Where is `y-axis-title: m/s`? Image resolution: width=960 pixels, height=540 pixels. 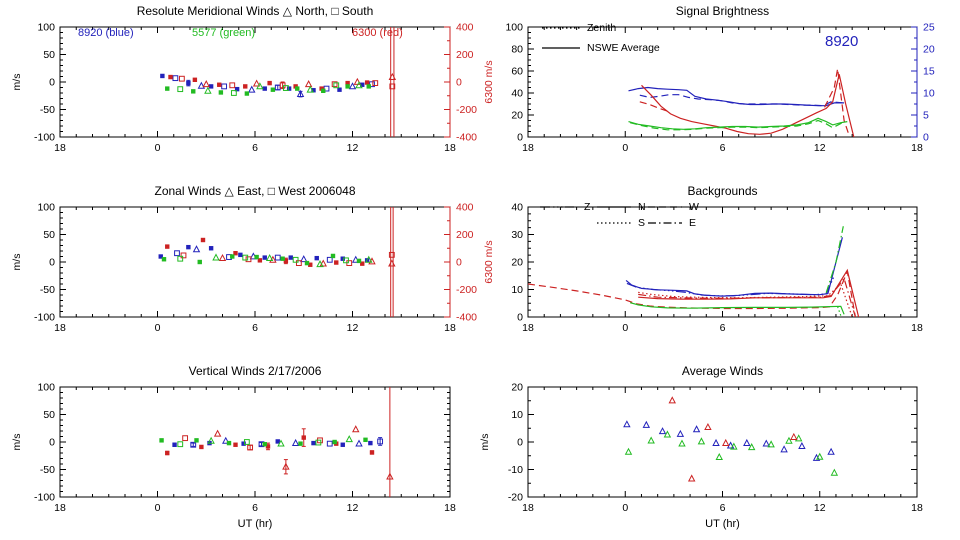 y-axis-title: m/s is located at coordinates (17, 82).